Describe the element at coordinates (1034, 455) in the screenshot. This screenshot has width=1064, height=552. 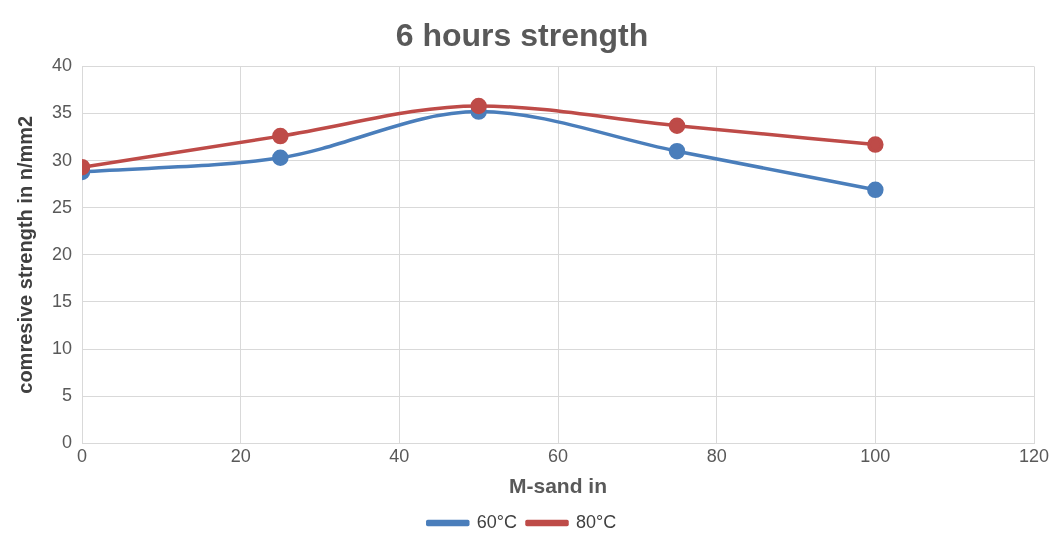
I see `x-tick-label: 120` at that location.